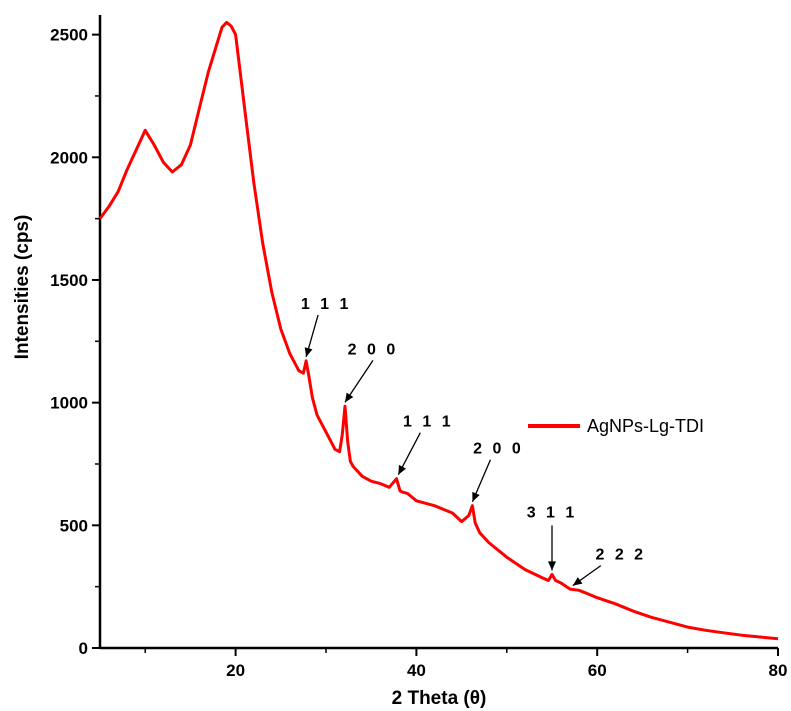 The width and height of the screenshot is (791, 711). What do you see at coordinates (620, 555) in the screenshot?
I see `annotation-label: 2 2 2` at bounding box center [620, 555].